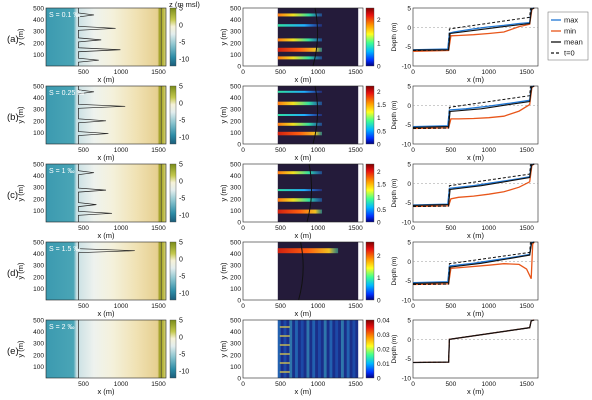 Image resolution: width=592 pixels, height=400 pixels. I want to click on depth-colorbar-tick: 0, so click(379, 223).